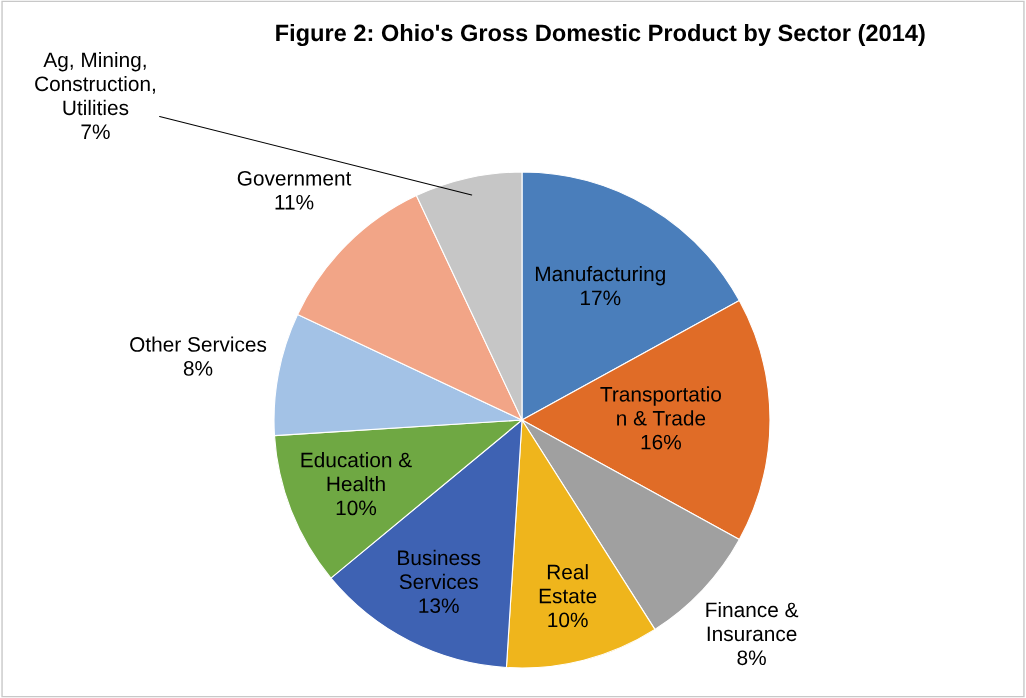  I want to click on chart-title: Figure 2: Ohio's Gross Domestic Product by Sector (2014), so click(600, 35).